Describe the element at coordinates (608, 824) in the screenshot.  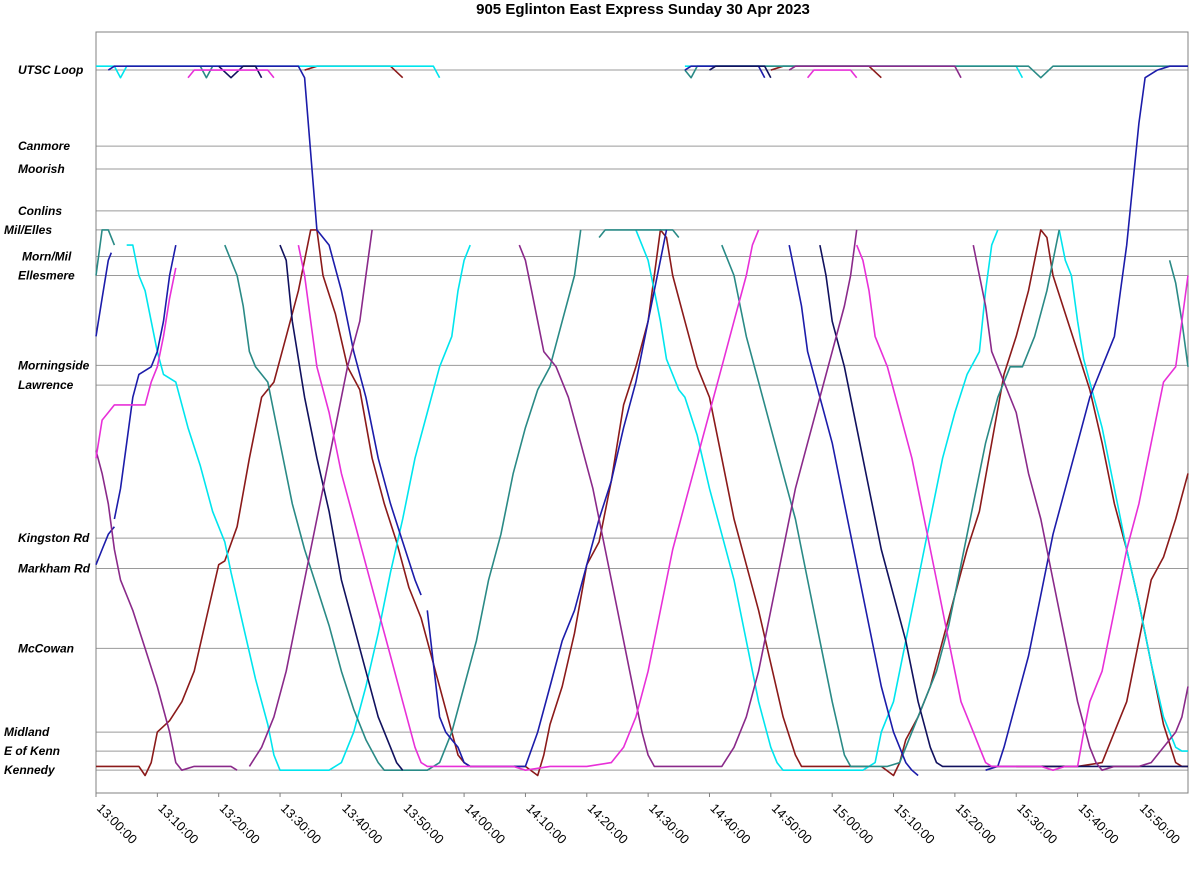
I see `x-tick-label: 14:20:00` at that location.